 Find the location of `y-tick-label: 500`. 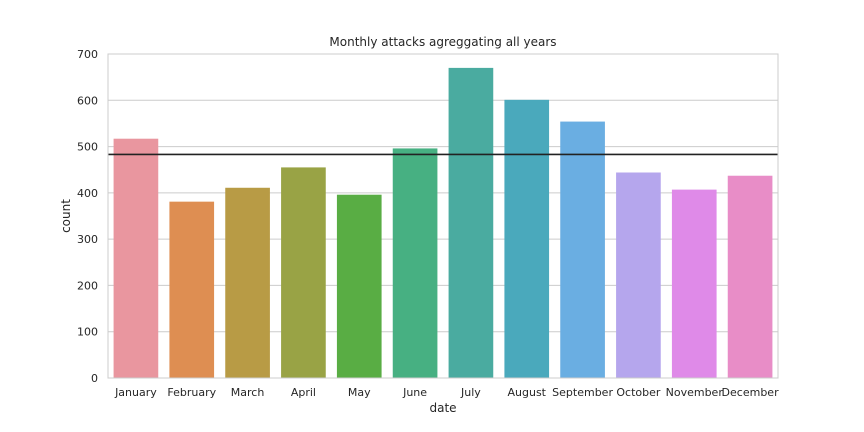

y-tick-label: 500 is located at coordinates (87, 147).